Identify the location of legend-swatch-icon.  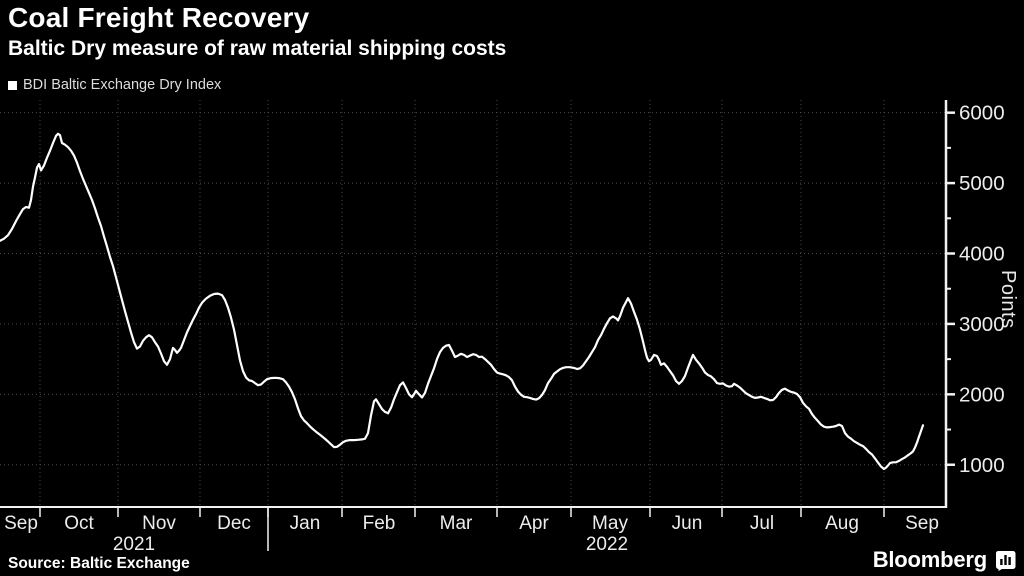
(12, 85).